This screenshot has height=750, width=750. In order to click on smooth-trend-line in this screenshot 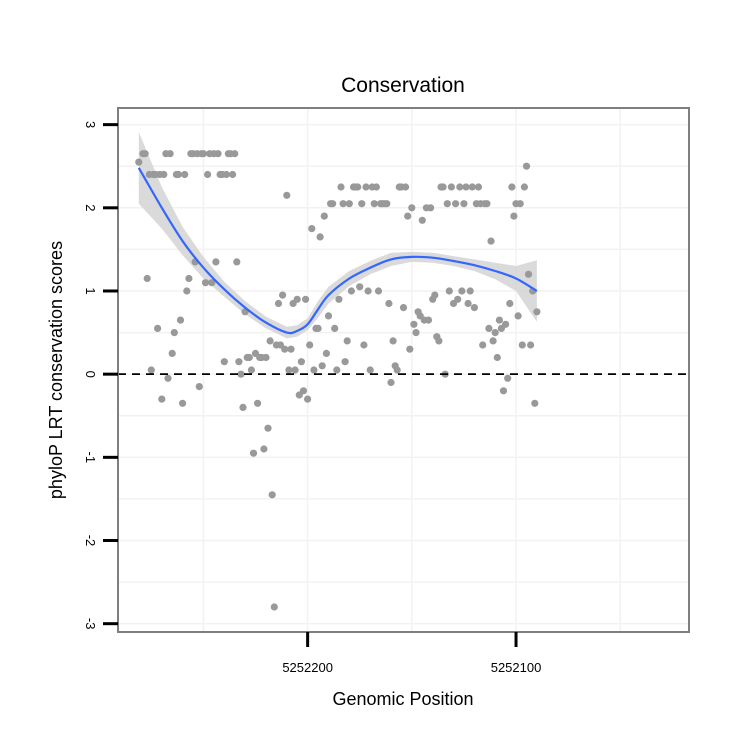, I will do `click(337, 251)`.